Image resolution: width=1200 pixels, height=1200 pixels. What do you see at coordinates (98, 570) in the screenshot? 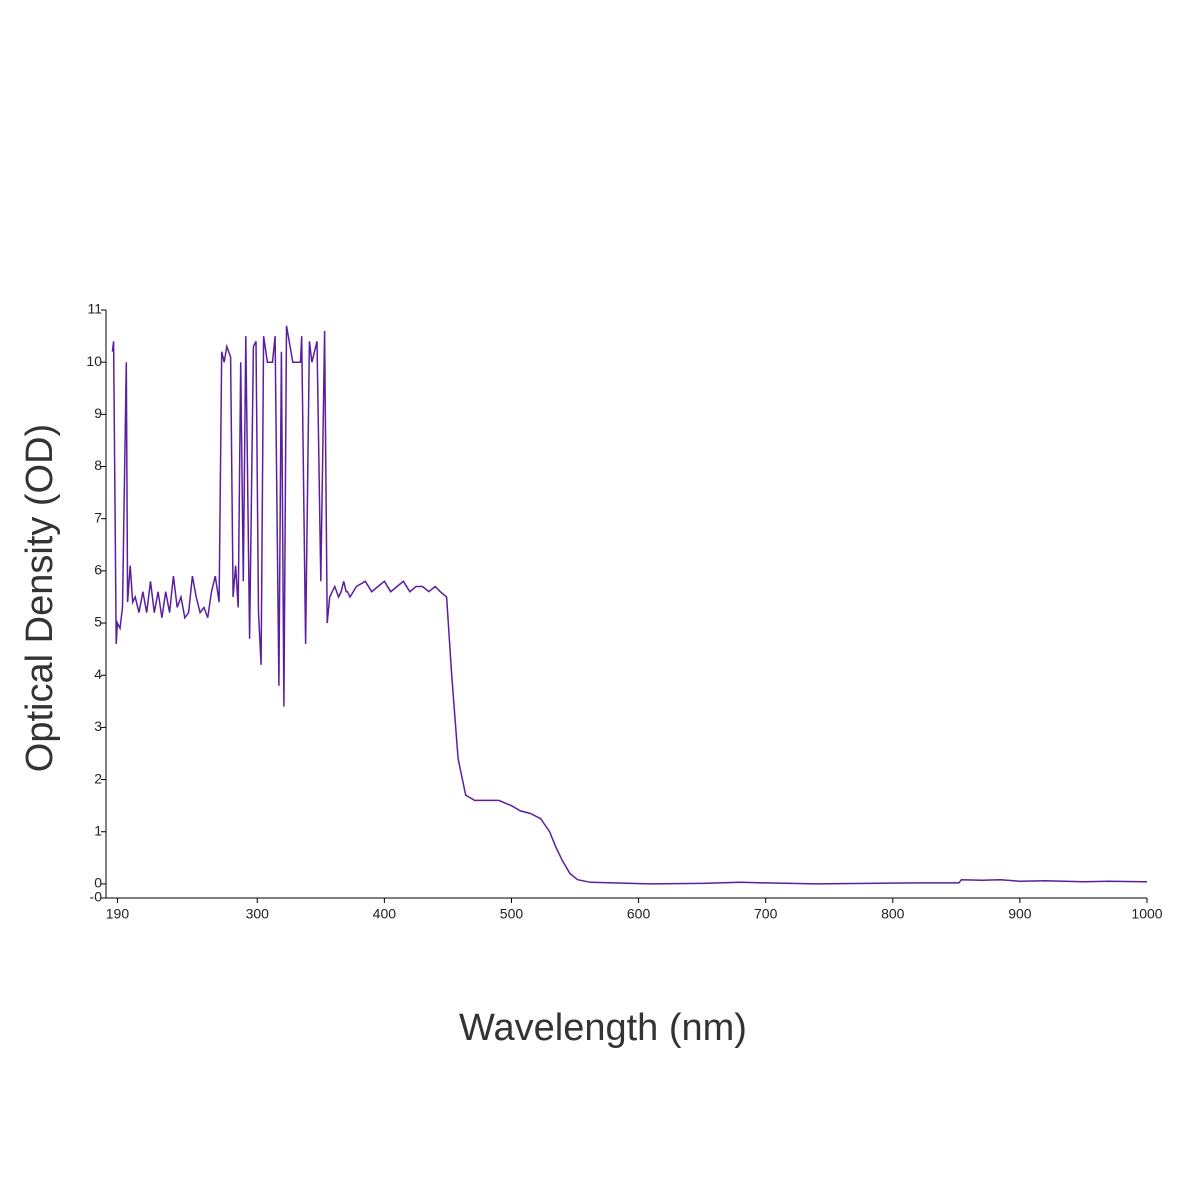
I see `y-tick-label: 6` at bounding box center [98, 570].